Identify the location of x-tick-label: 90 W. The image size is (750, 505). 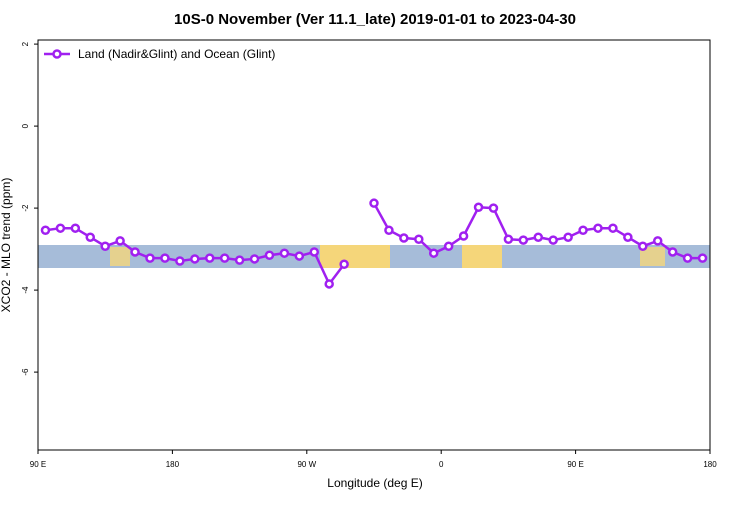
(306, 464).